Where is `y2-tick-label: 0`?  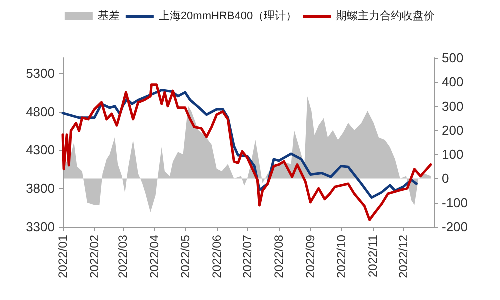
y2-tick-label: 0 is located at coordinates (446, 178).